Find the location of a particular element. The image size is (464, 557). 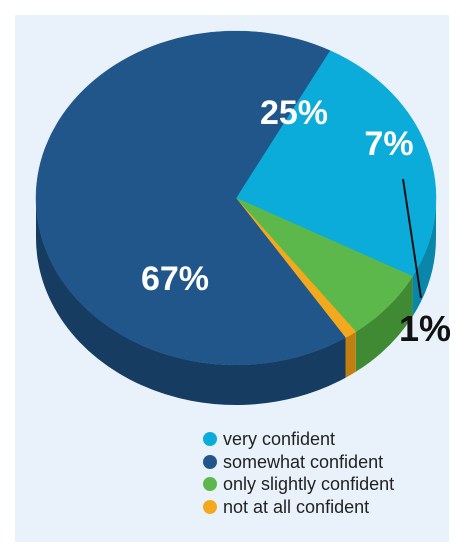

legend-item-only-slightly-confident: only slightly confident is located at coordinates (298, 484).